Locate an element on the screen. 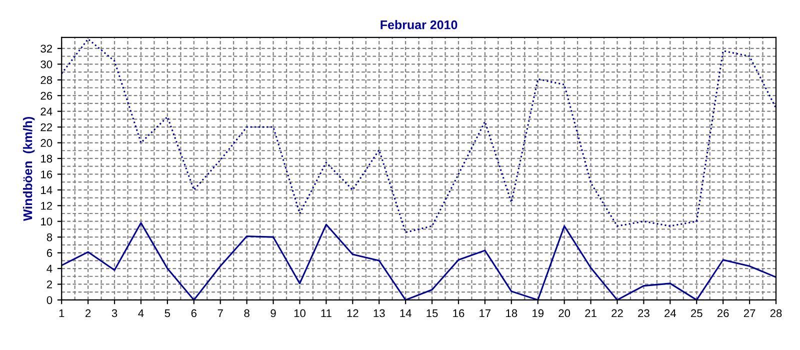 This screenshot has width=800, height=350. x-tick-label: 1 is located at coordinates (61, 313).